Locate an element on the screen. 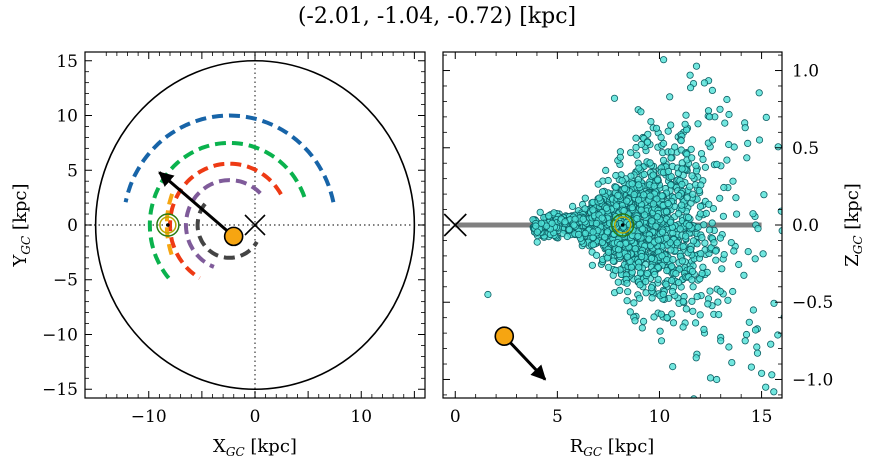 The image size is (874, 464). right-xtick-label: 15 is located at coordinates (762, 417).